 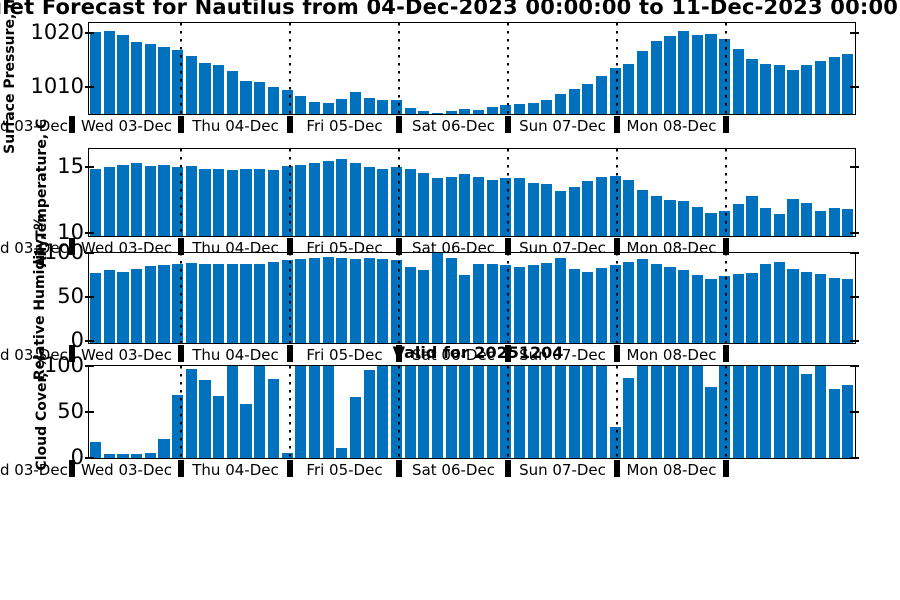 I want to click on subplot-surface-pressure-mb, so click(x=472, y=68).